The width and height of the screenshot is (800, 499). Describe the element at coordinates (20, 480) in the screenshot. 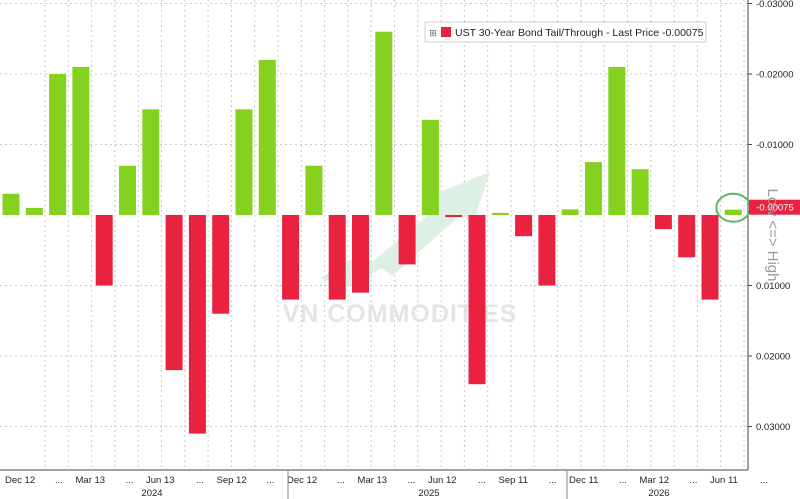

I see `x-tick-label-0: Dec 12` at that location.